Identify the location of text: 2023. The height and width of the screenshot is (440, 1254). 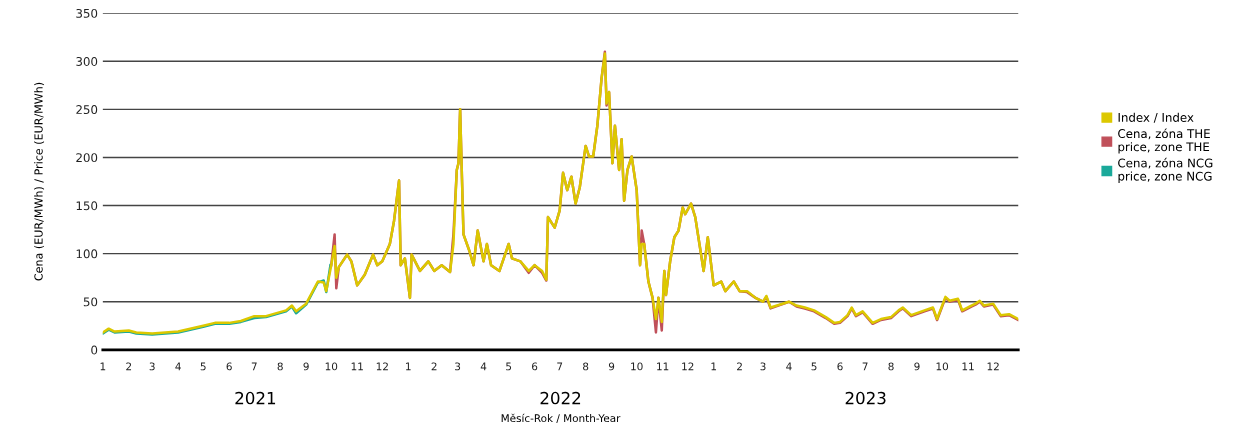
(865, 398).